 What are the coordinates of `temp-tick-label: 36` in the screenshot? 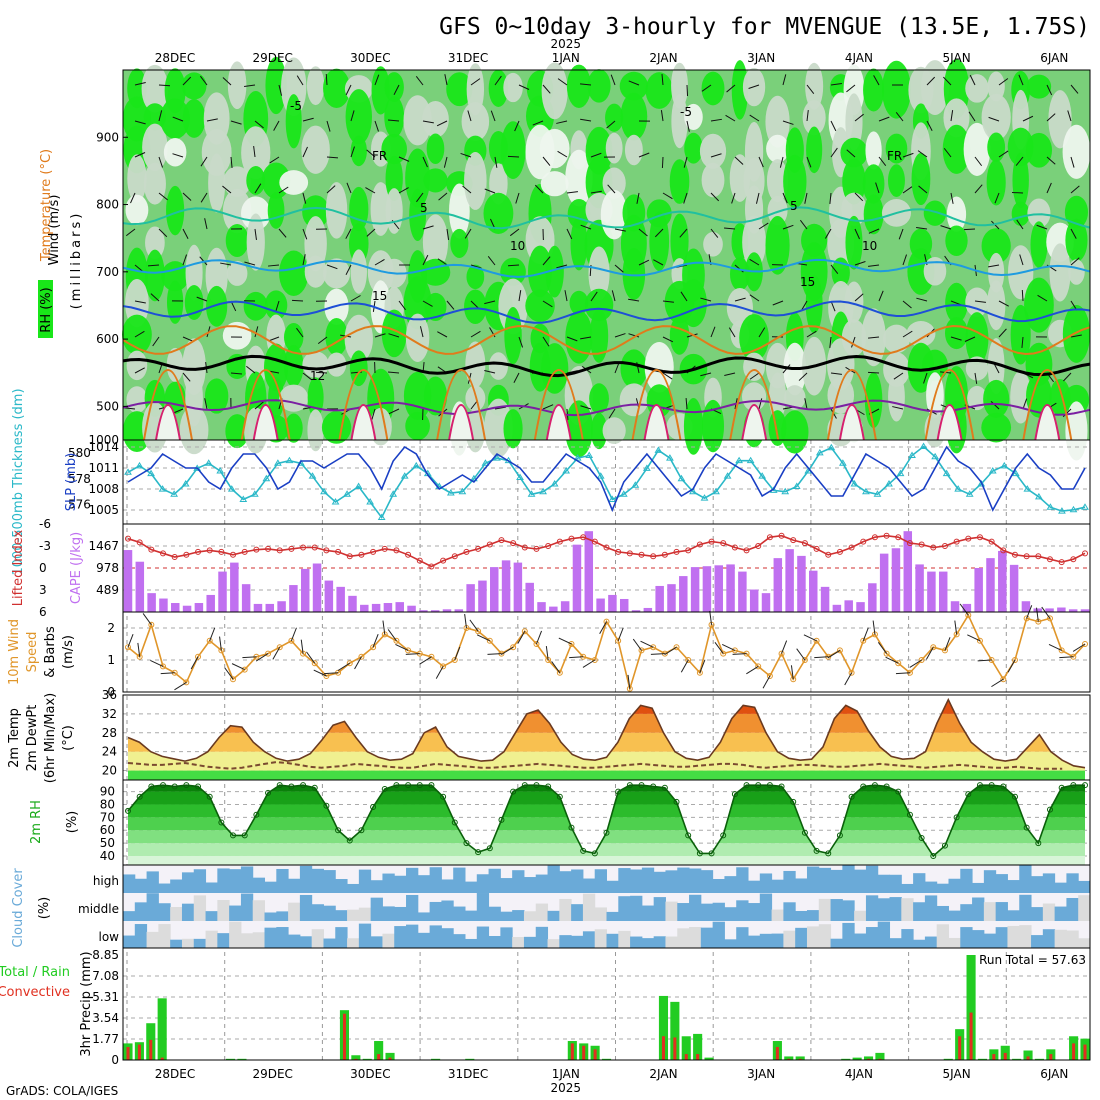 It's located at (109, 695).